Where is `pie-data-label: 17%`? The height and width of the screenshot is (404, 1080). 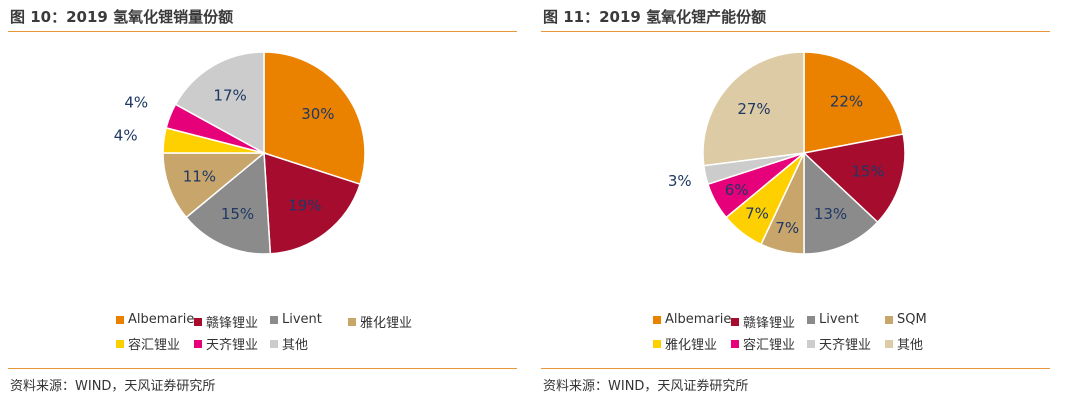 pie-data-label: 17% is located at coordinates (229, 96).